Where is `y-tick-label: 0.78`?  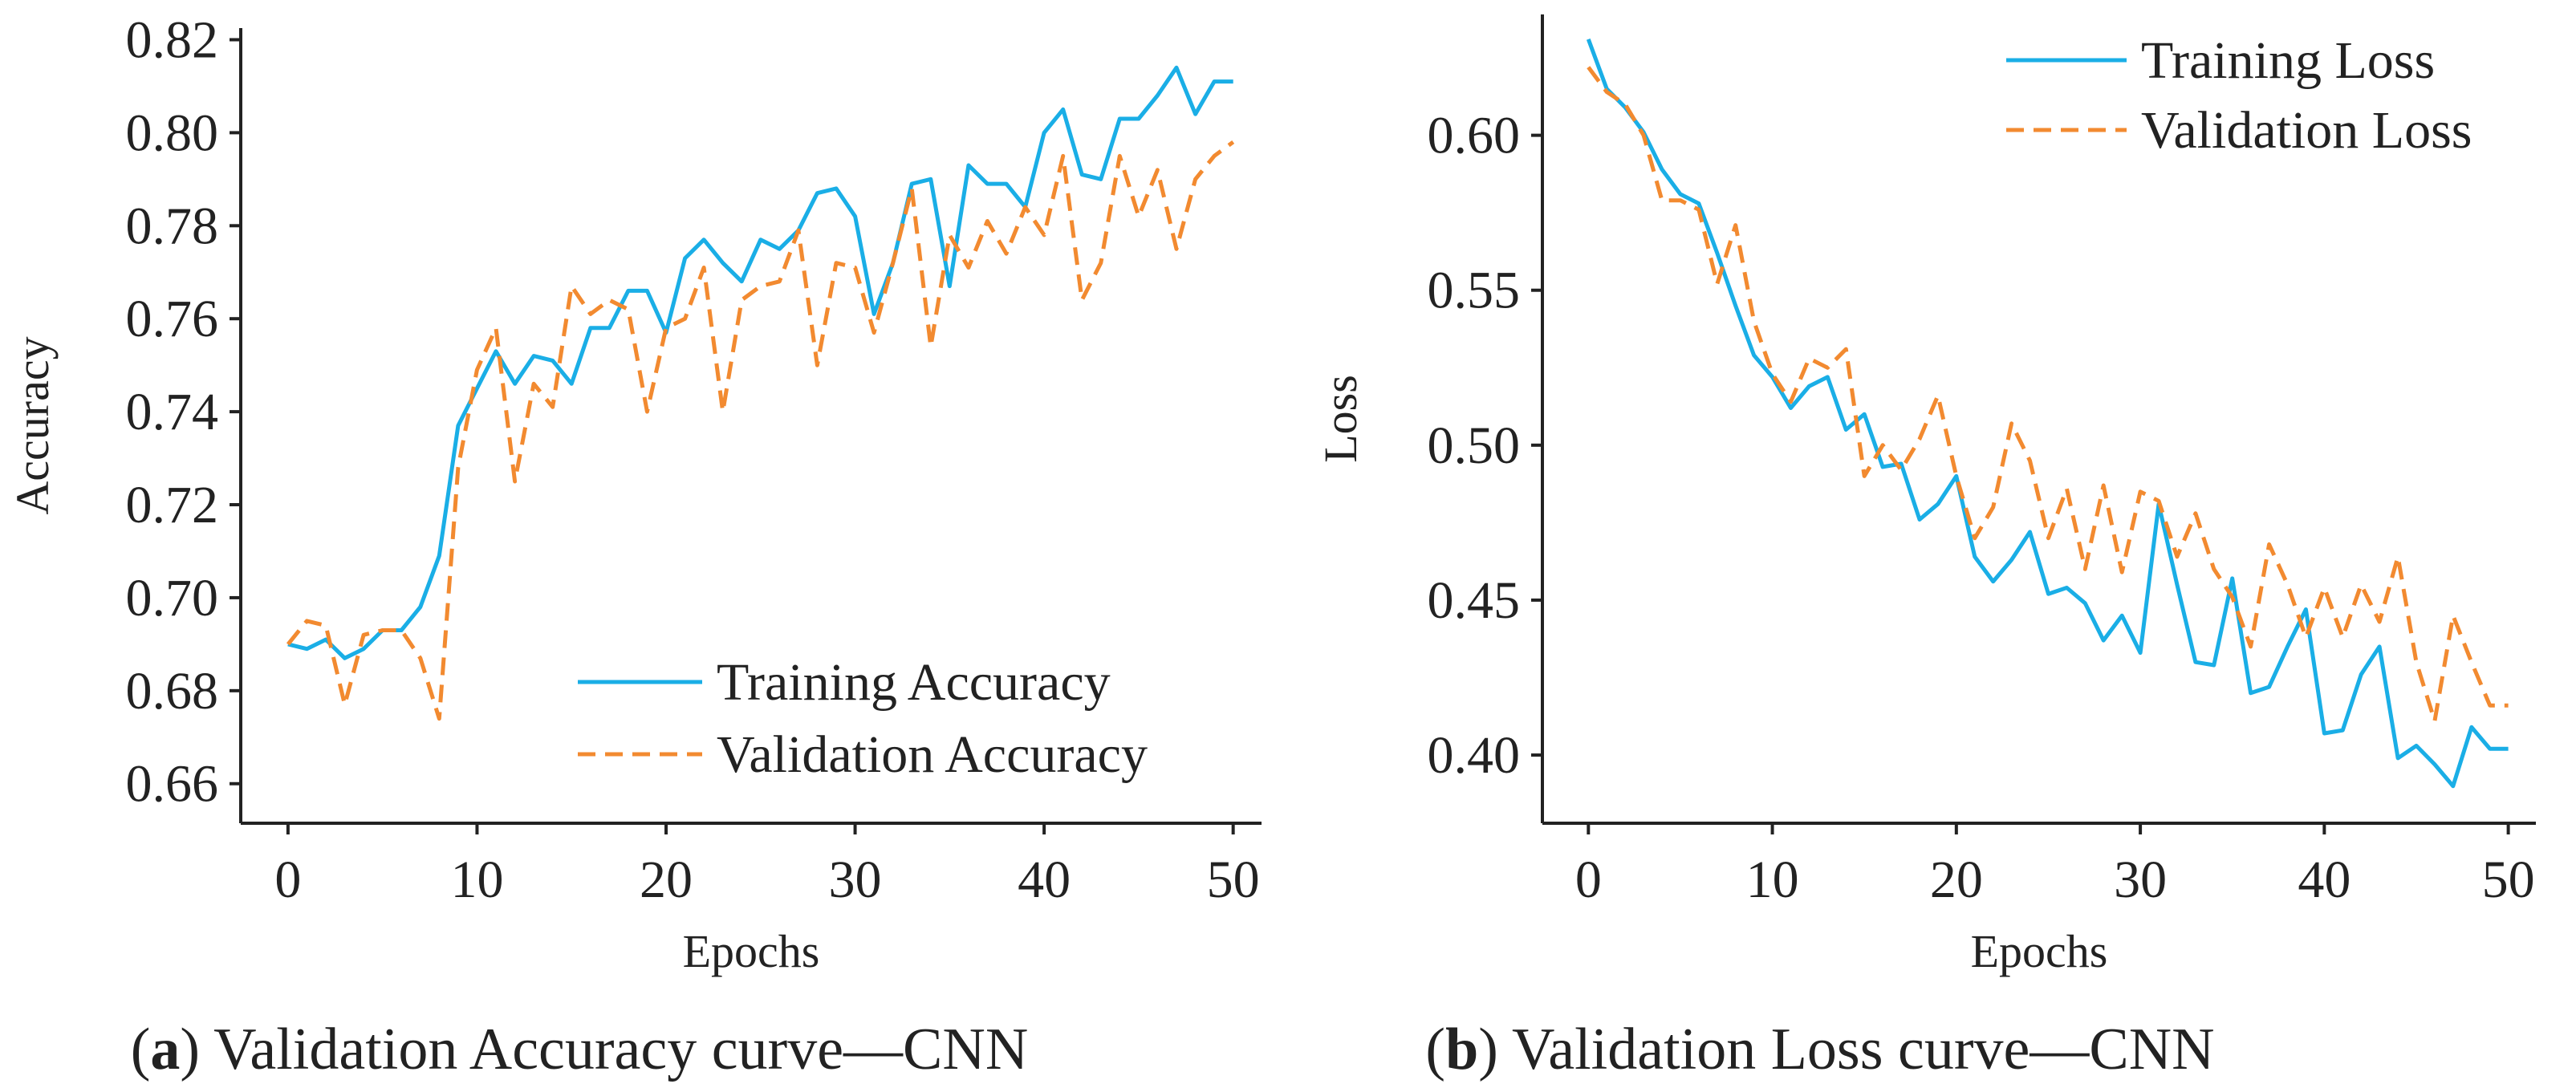
y-tick-label: 0.78 is located at coordinates (173, 226).